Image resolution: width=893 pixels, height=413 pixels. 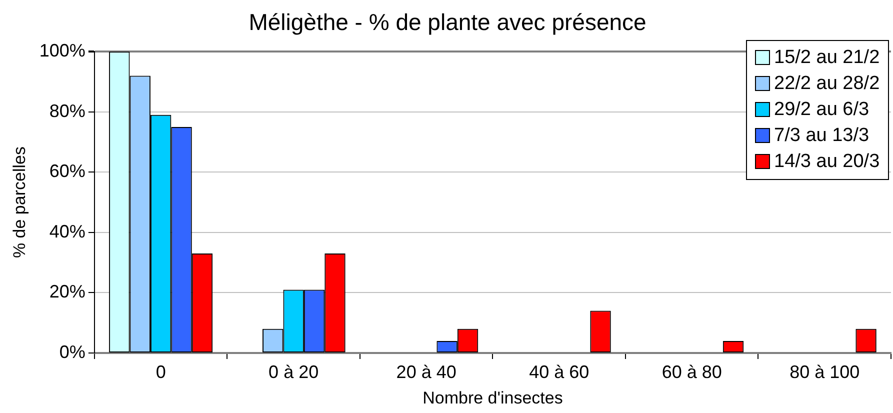 I want to click on x-tick-label: 20 à 40, so click(x=426, y=372).